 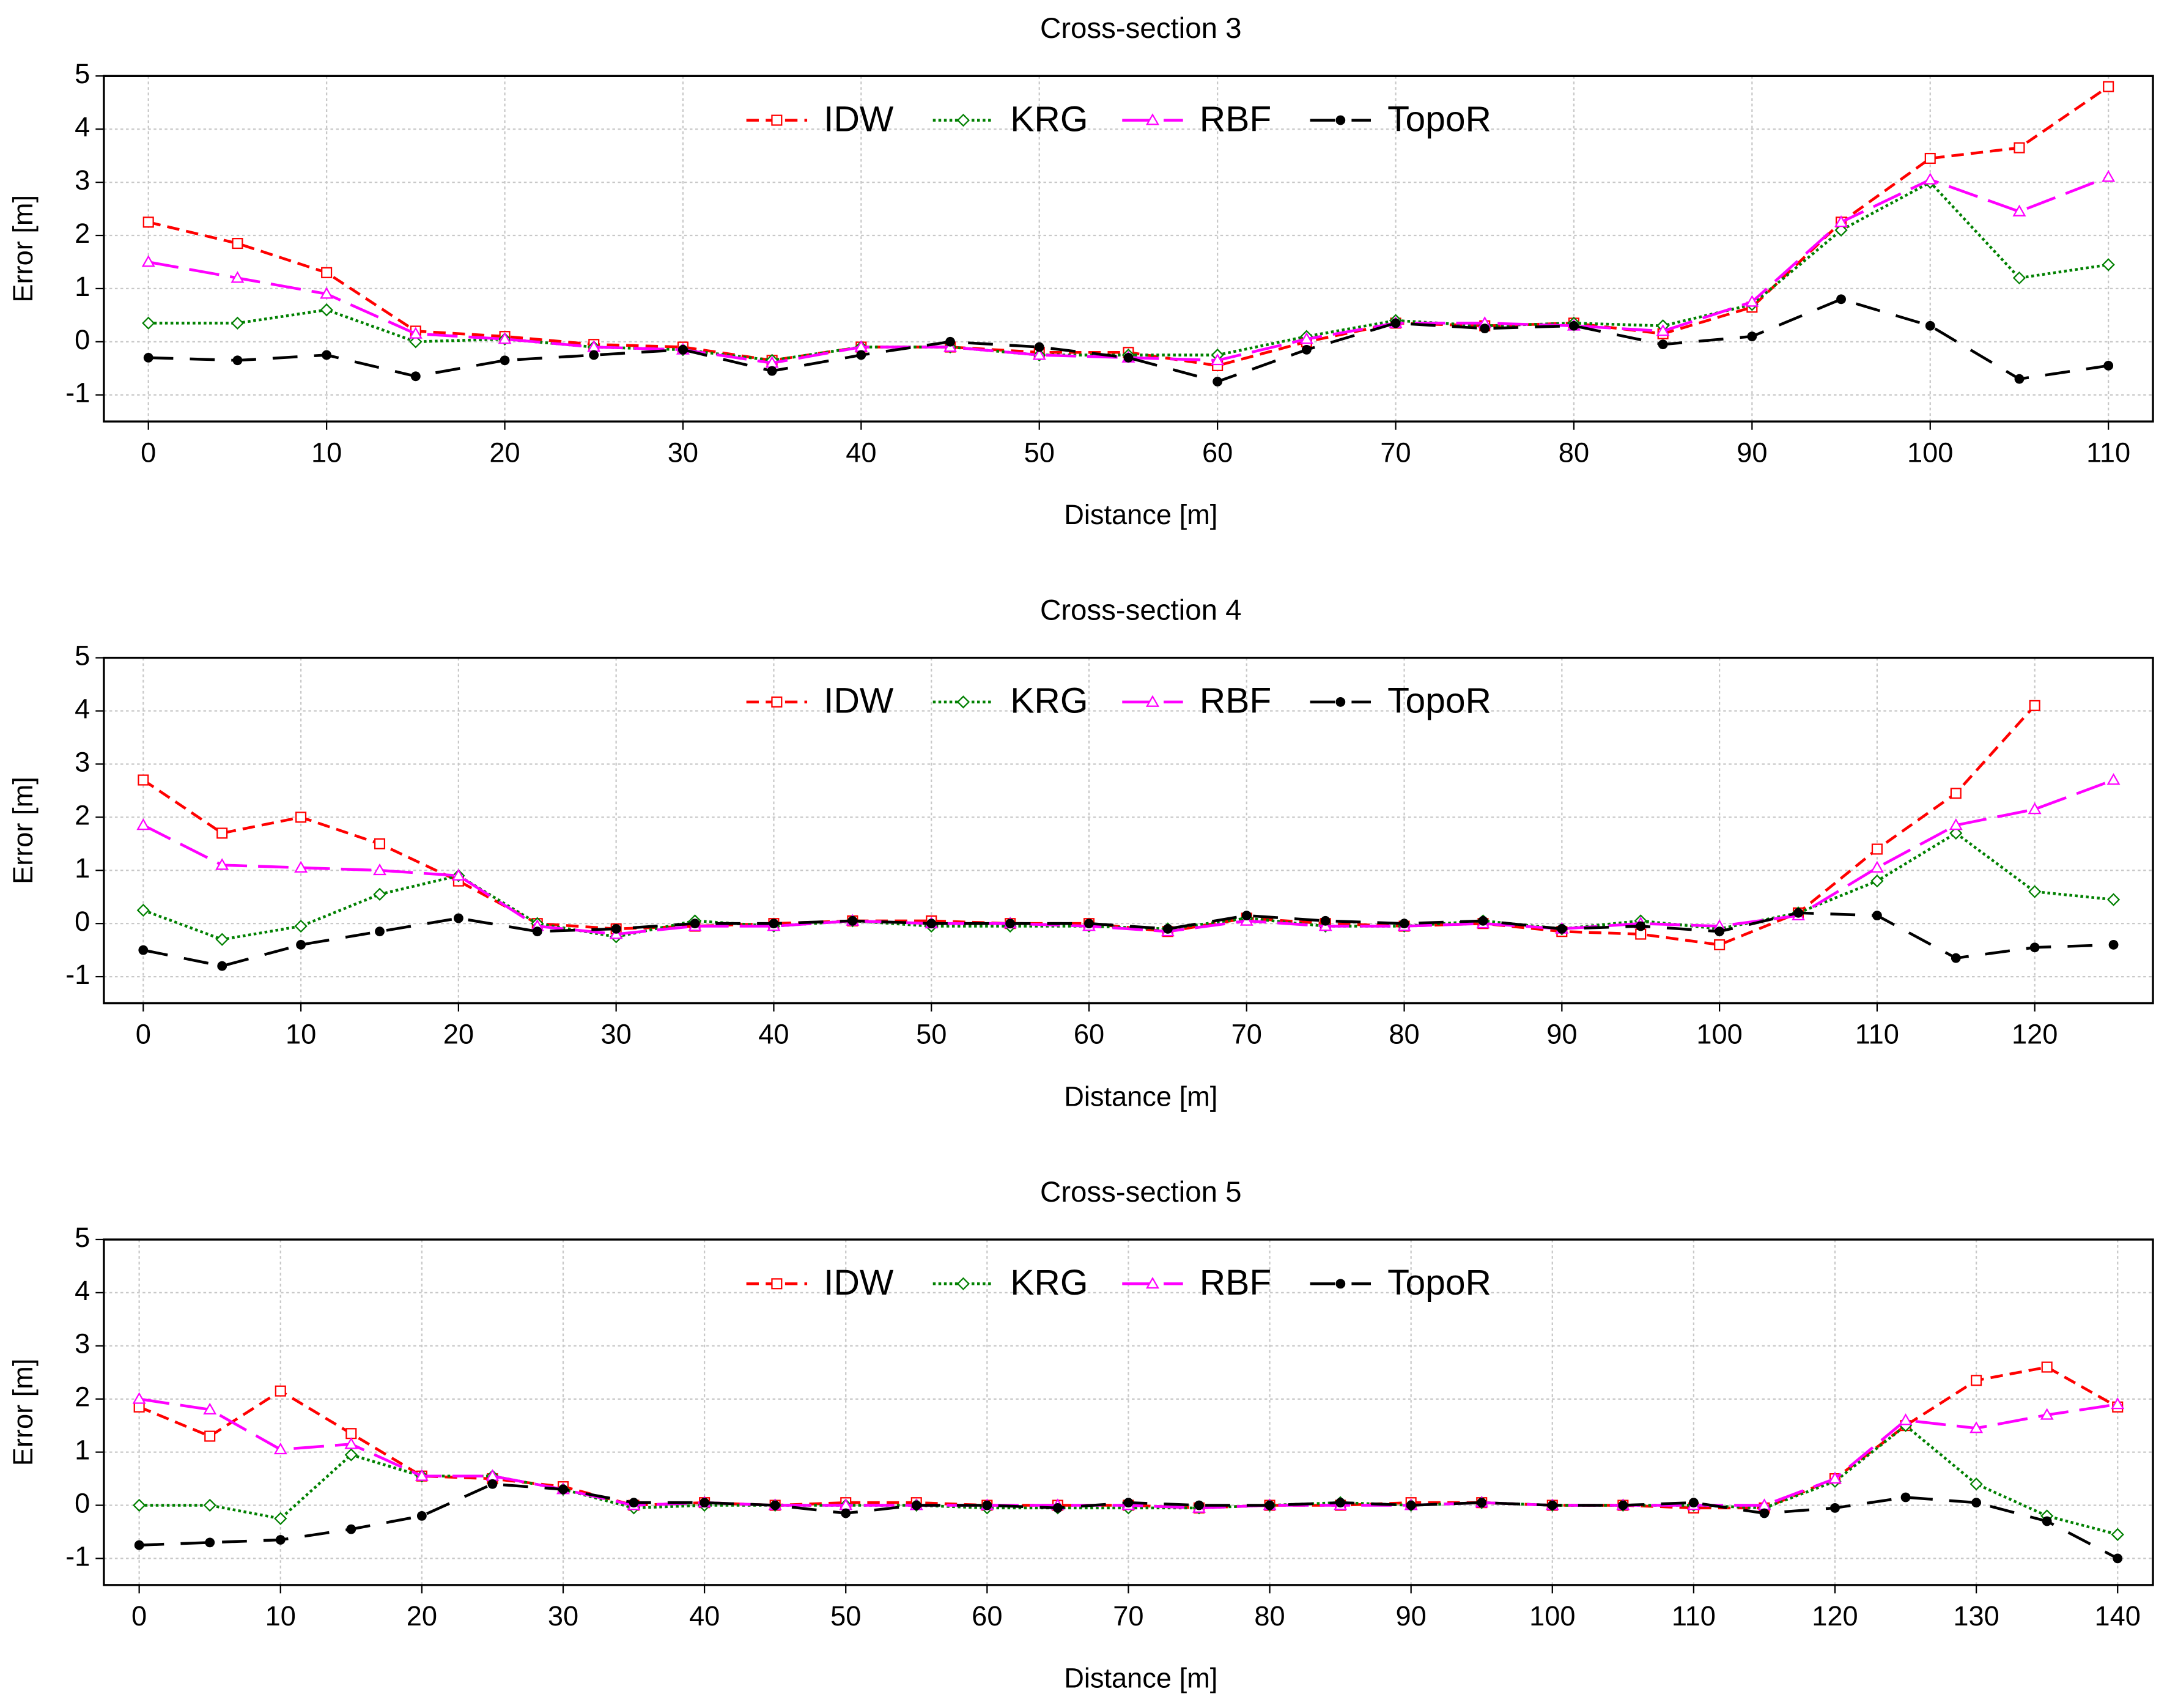 I want to click on legend-label: IDW, so click(x=859, y=701).